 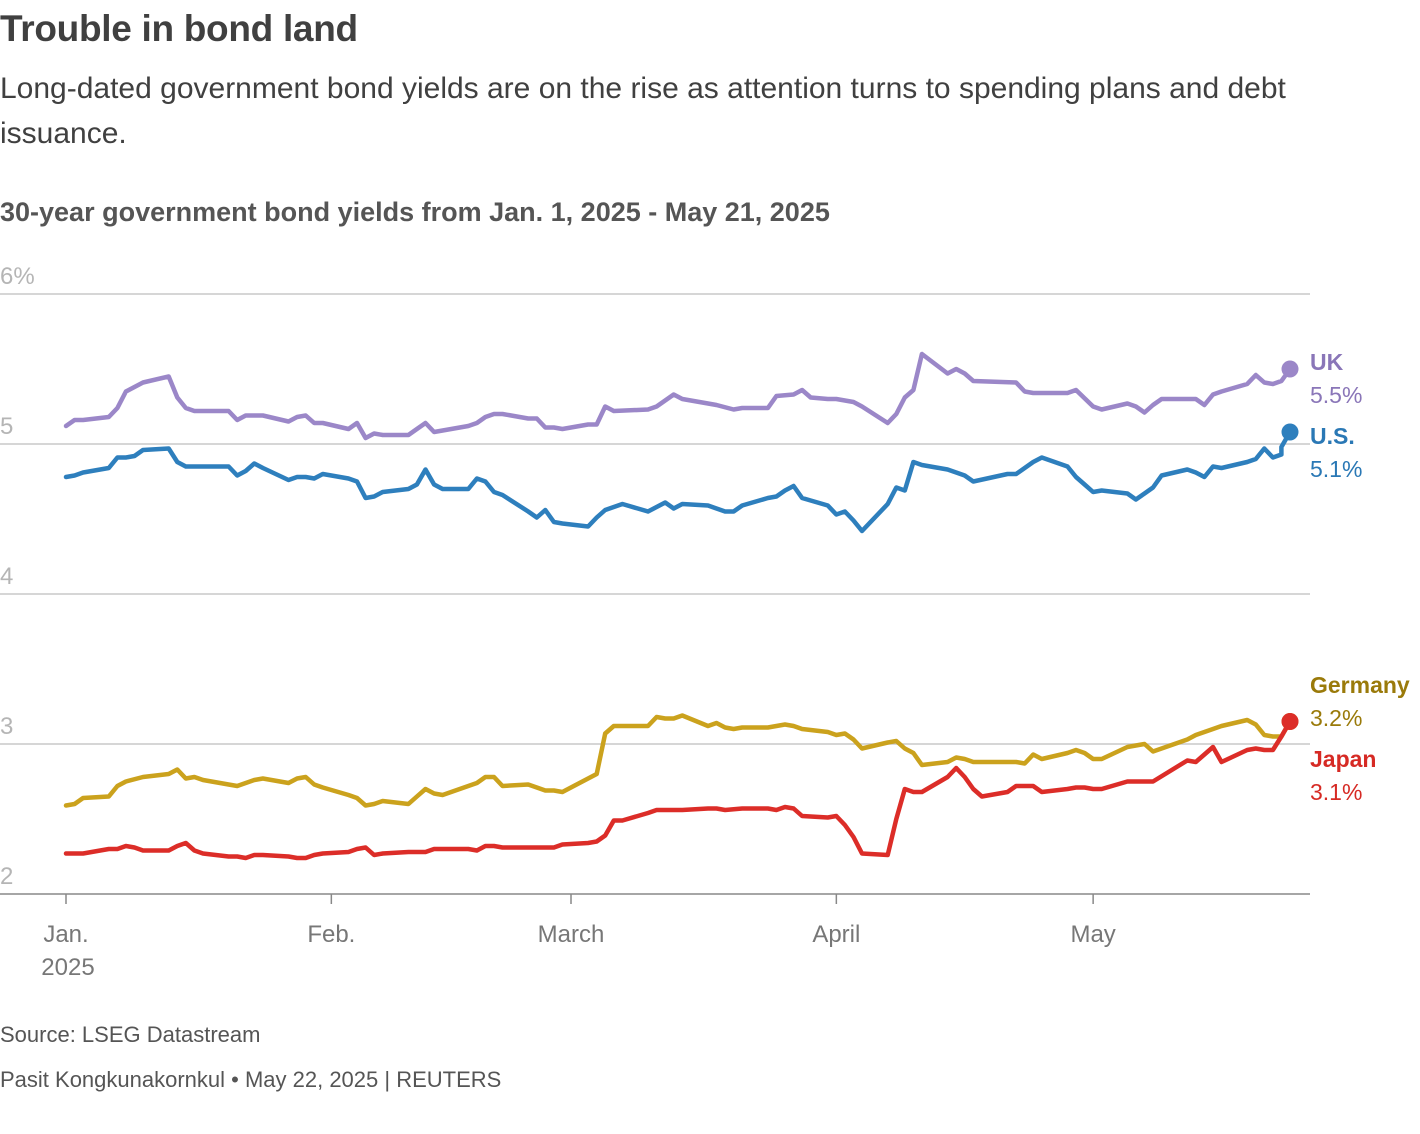 What do you see at coordinates (1332, 436) in the screenshot?
I see `series-name-us: U.S.` at bounding box center [1332, 436].